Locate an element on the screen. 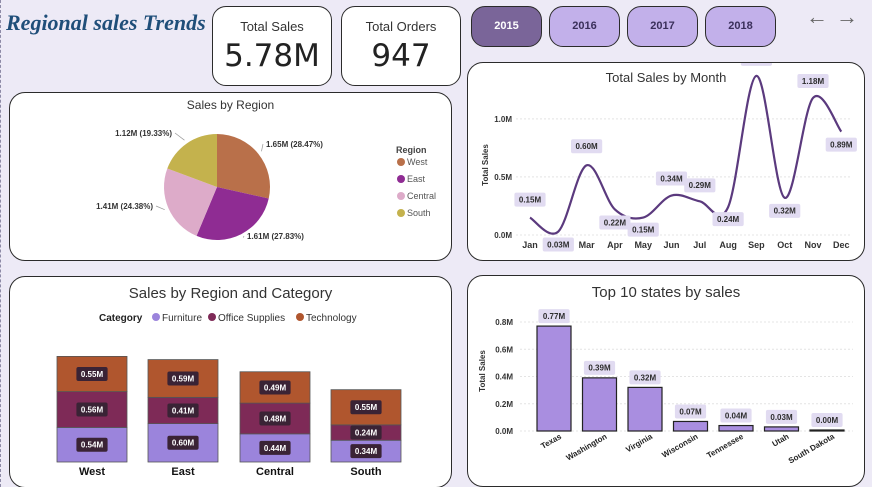 The image size is (872, 487). stack-data-label-central-technology-box is located at coordinates (275, 387).